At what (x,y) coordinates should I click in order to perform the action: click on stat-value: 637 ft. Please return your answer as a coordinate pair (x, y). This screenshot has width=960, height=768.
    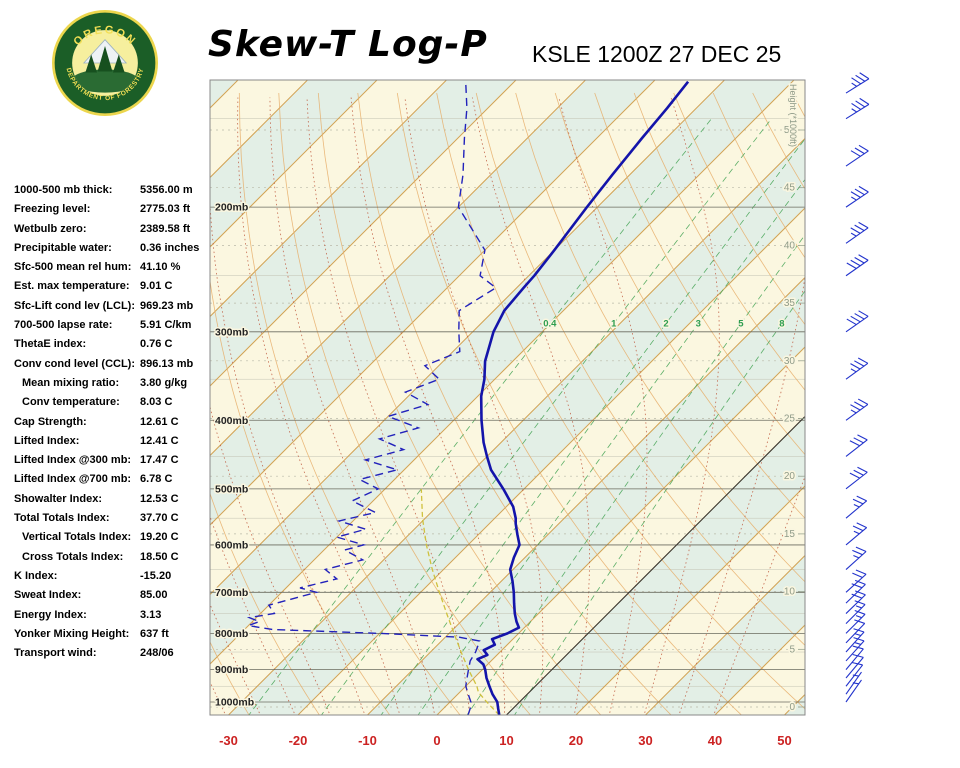
    Looking at the image, I should click on (154, 633).